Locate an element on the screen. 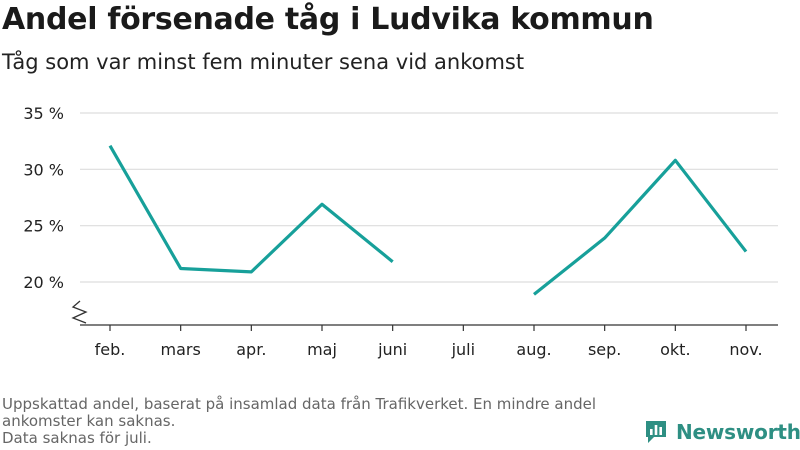 The image size is (800, 450). x-tick-label: feb. is located at coordinates (110, 349).